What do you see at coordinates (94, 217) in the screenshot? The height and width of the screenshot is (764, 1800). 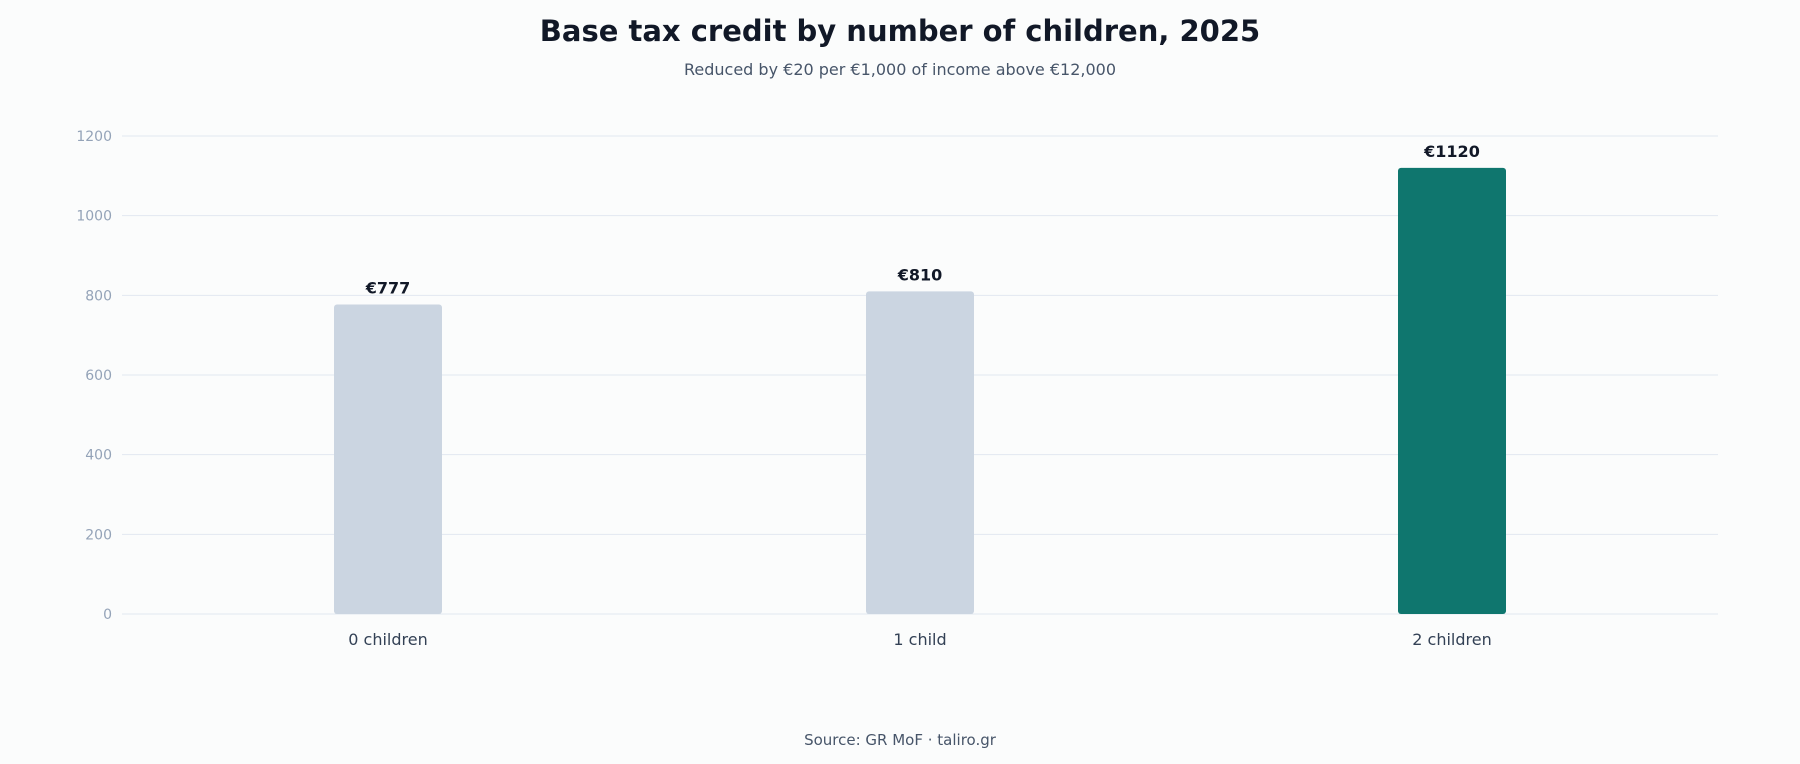 I see `y-tick-label: 1000` at bounding box center [94, 217].